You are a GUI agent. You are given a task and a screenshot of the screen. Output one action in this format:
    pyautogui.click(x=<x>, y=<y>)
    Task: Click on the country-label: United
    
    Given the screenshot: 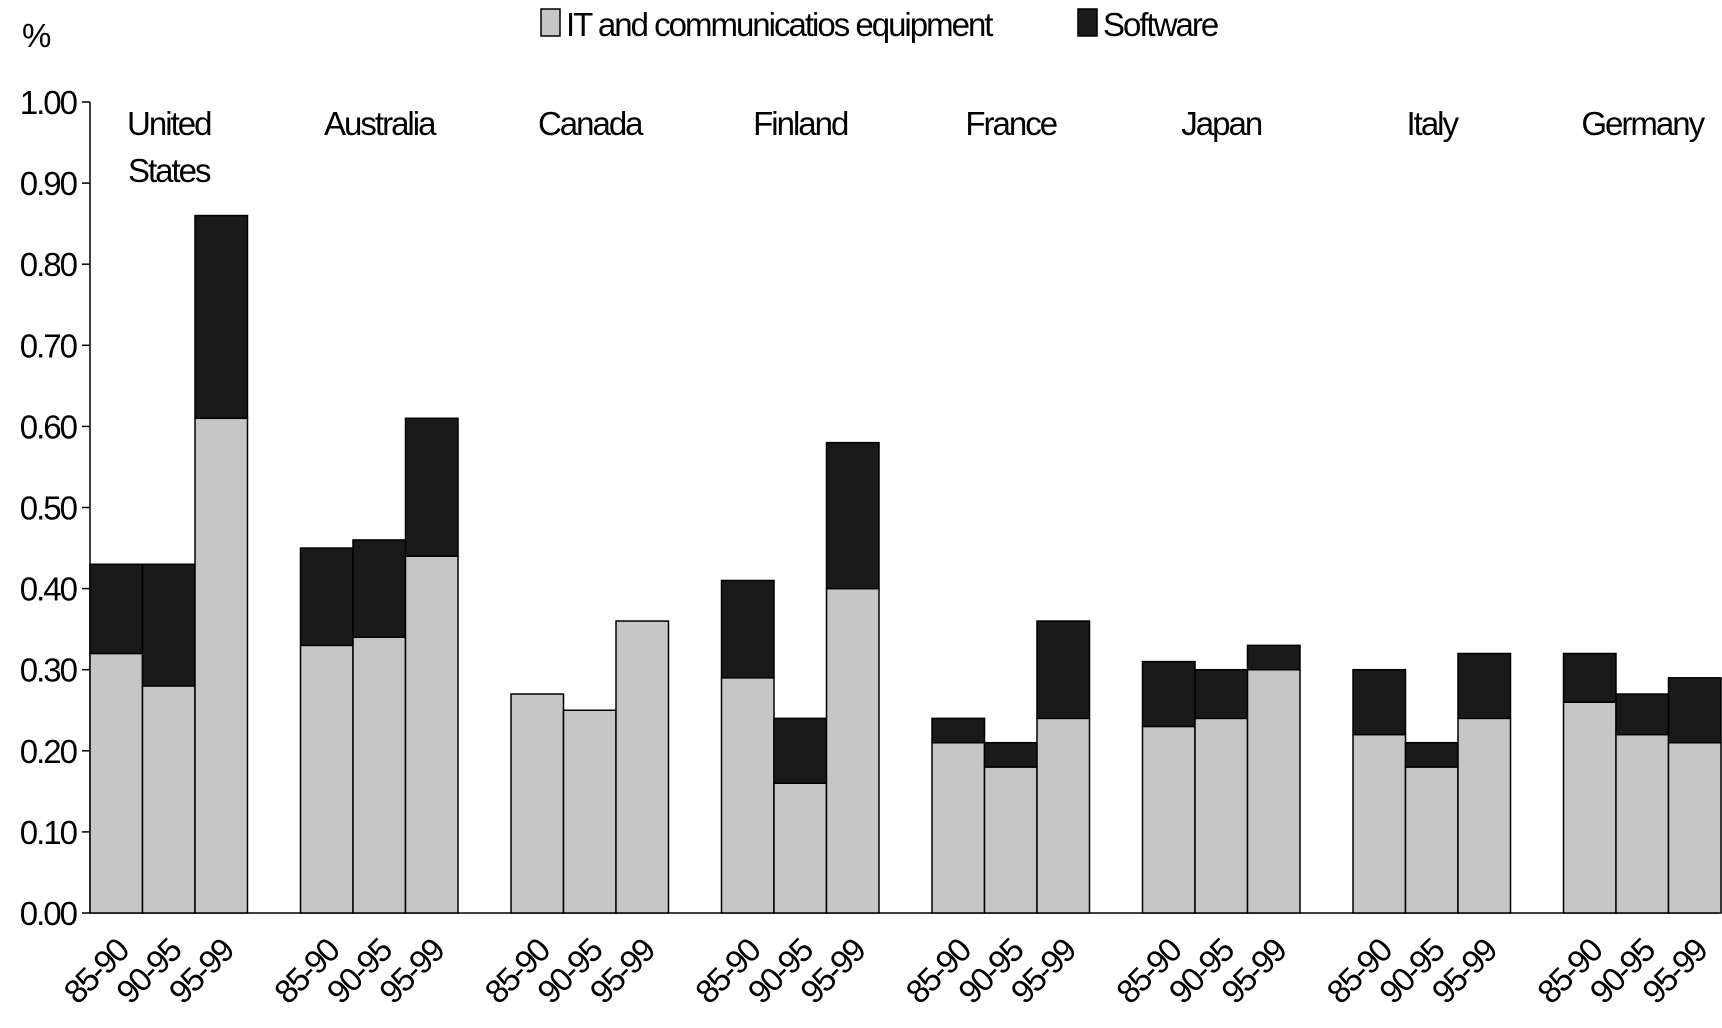 What is the action you would take?
    pyautogui.click(x=169, y=123)
    